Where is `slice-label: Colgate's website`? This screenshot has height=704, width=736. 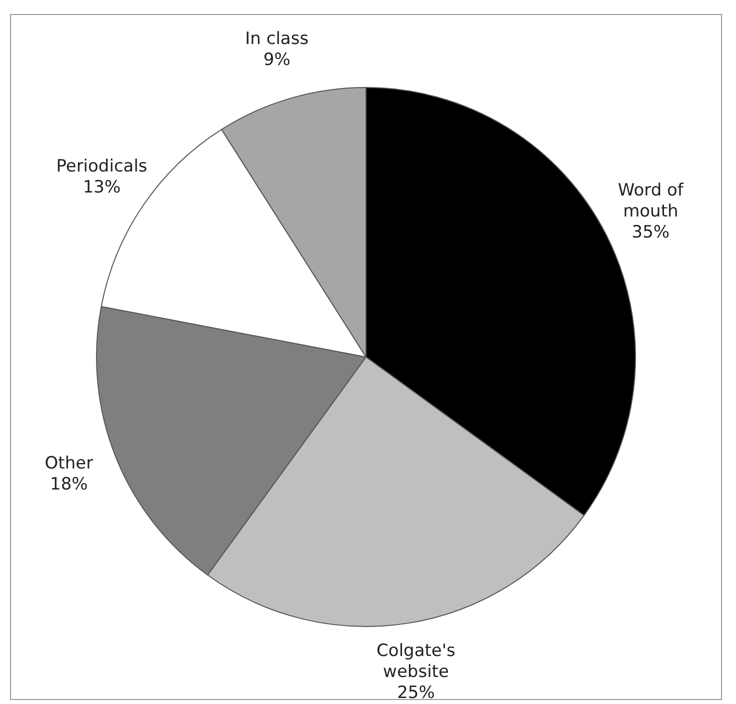 slice-label: Colgate's website is located at coordinates (416, 661).